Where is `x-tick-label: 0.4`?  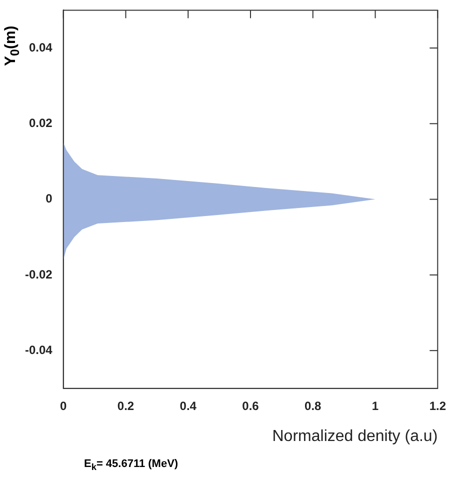
x-tick-label: 0.4 is located at coordinates (188, 405).